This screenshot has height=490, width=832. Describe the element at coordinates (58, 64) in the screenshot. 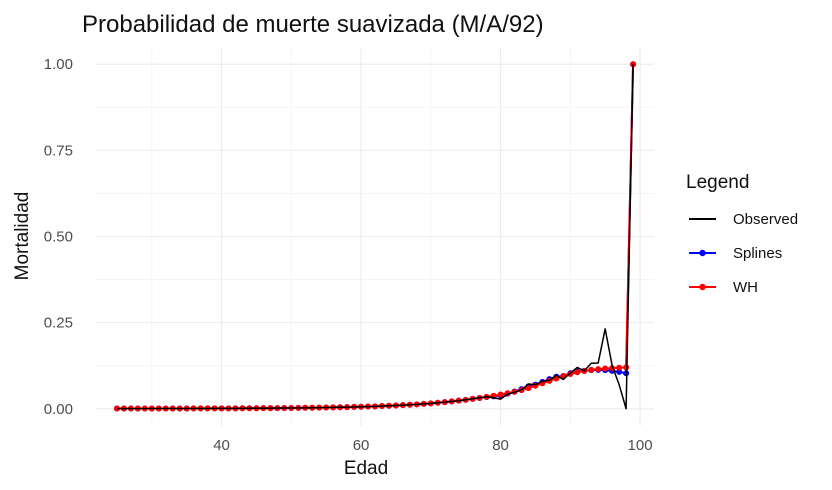

I see `y-tick-label: 1.00` at that location.